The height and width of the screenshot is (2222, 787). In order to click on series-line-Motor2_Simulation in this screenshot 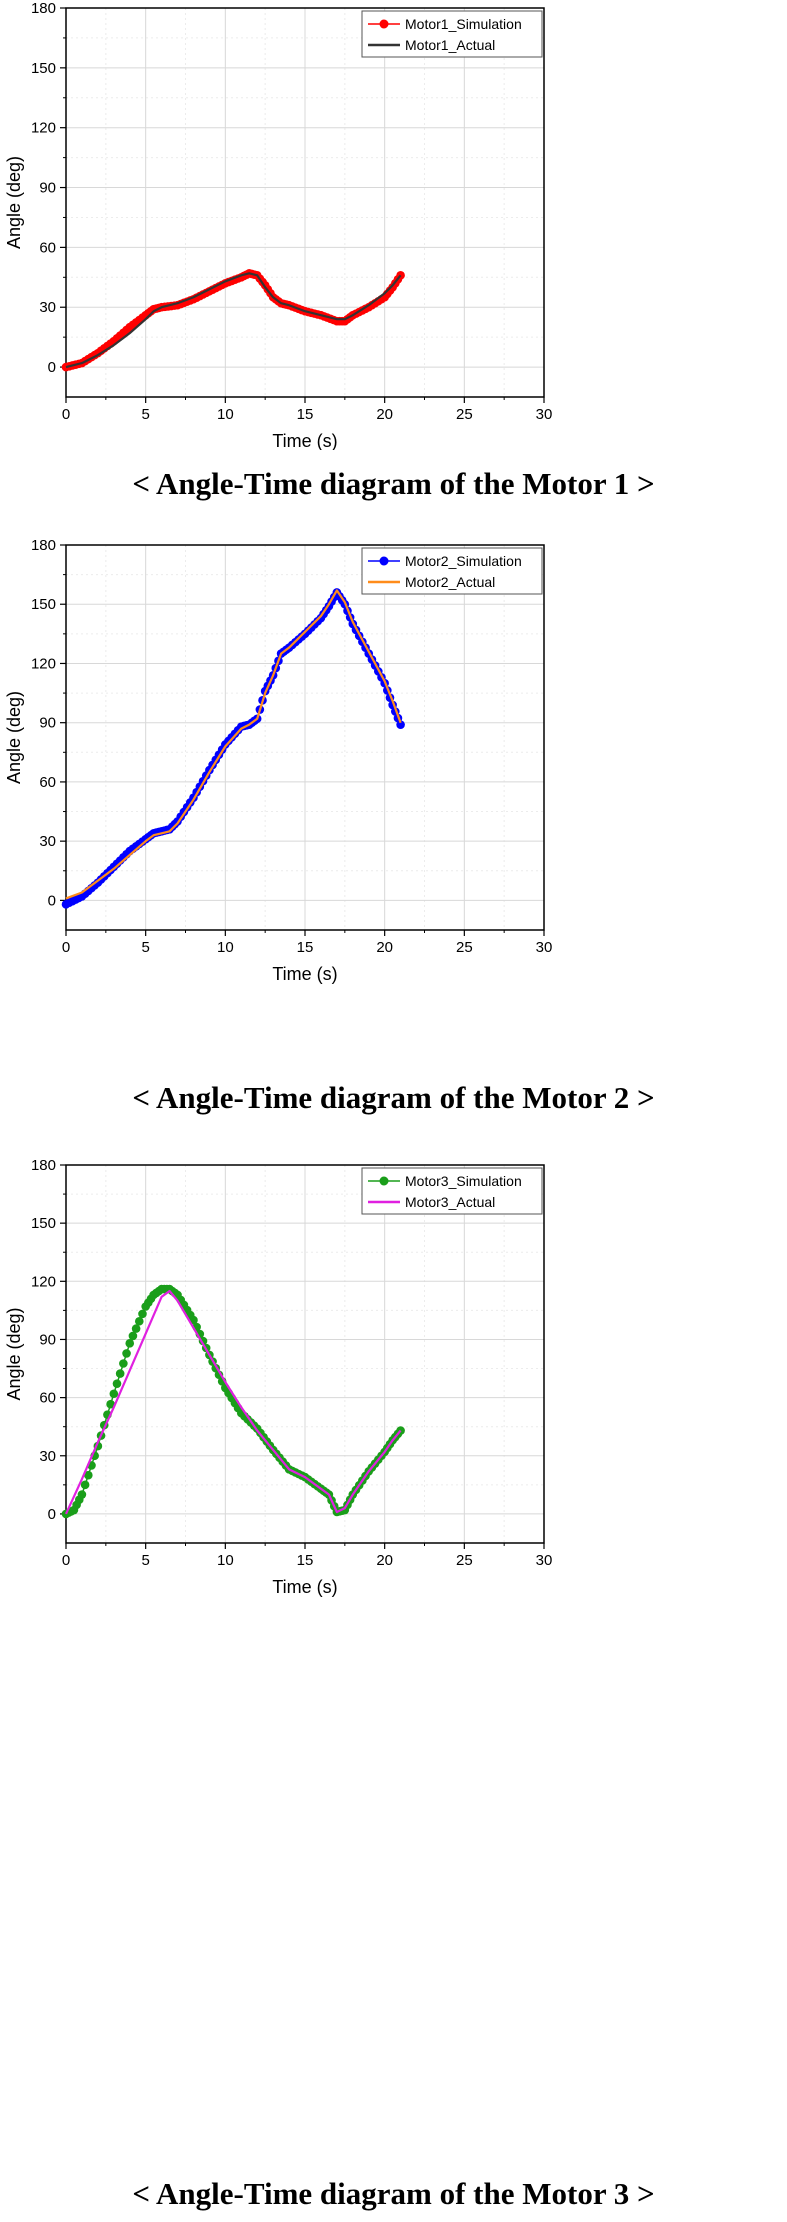, I will do `click(233, 748)`.